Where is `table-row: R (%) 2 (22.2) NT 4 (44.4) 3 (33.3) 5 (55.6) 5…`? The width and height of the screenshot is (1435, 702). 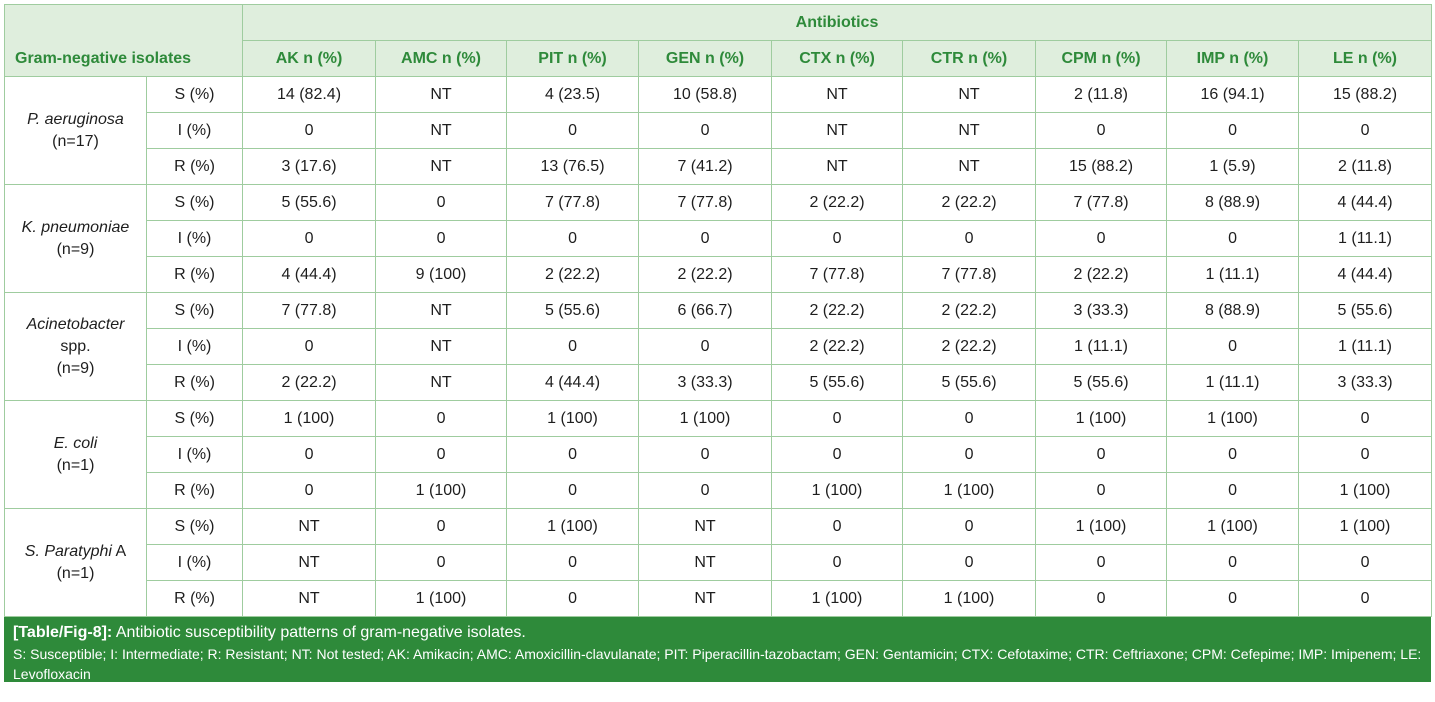
table-row: R (%) 2 (22.2) NT 4 (44.4) 3 (33.3) 5 (55.6) 5… is located at coordinates (719, 382).